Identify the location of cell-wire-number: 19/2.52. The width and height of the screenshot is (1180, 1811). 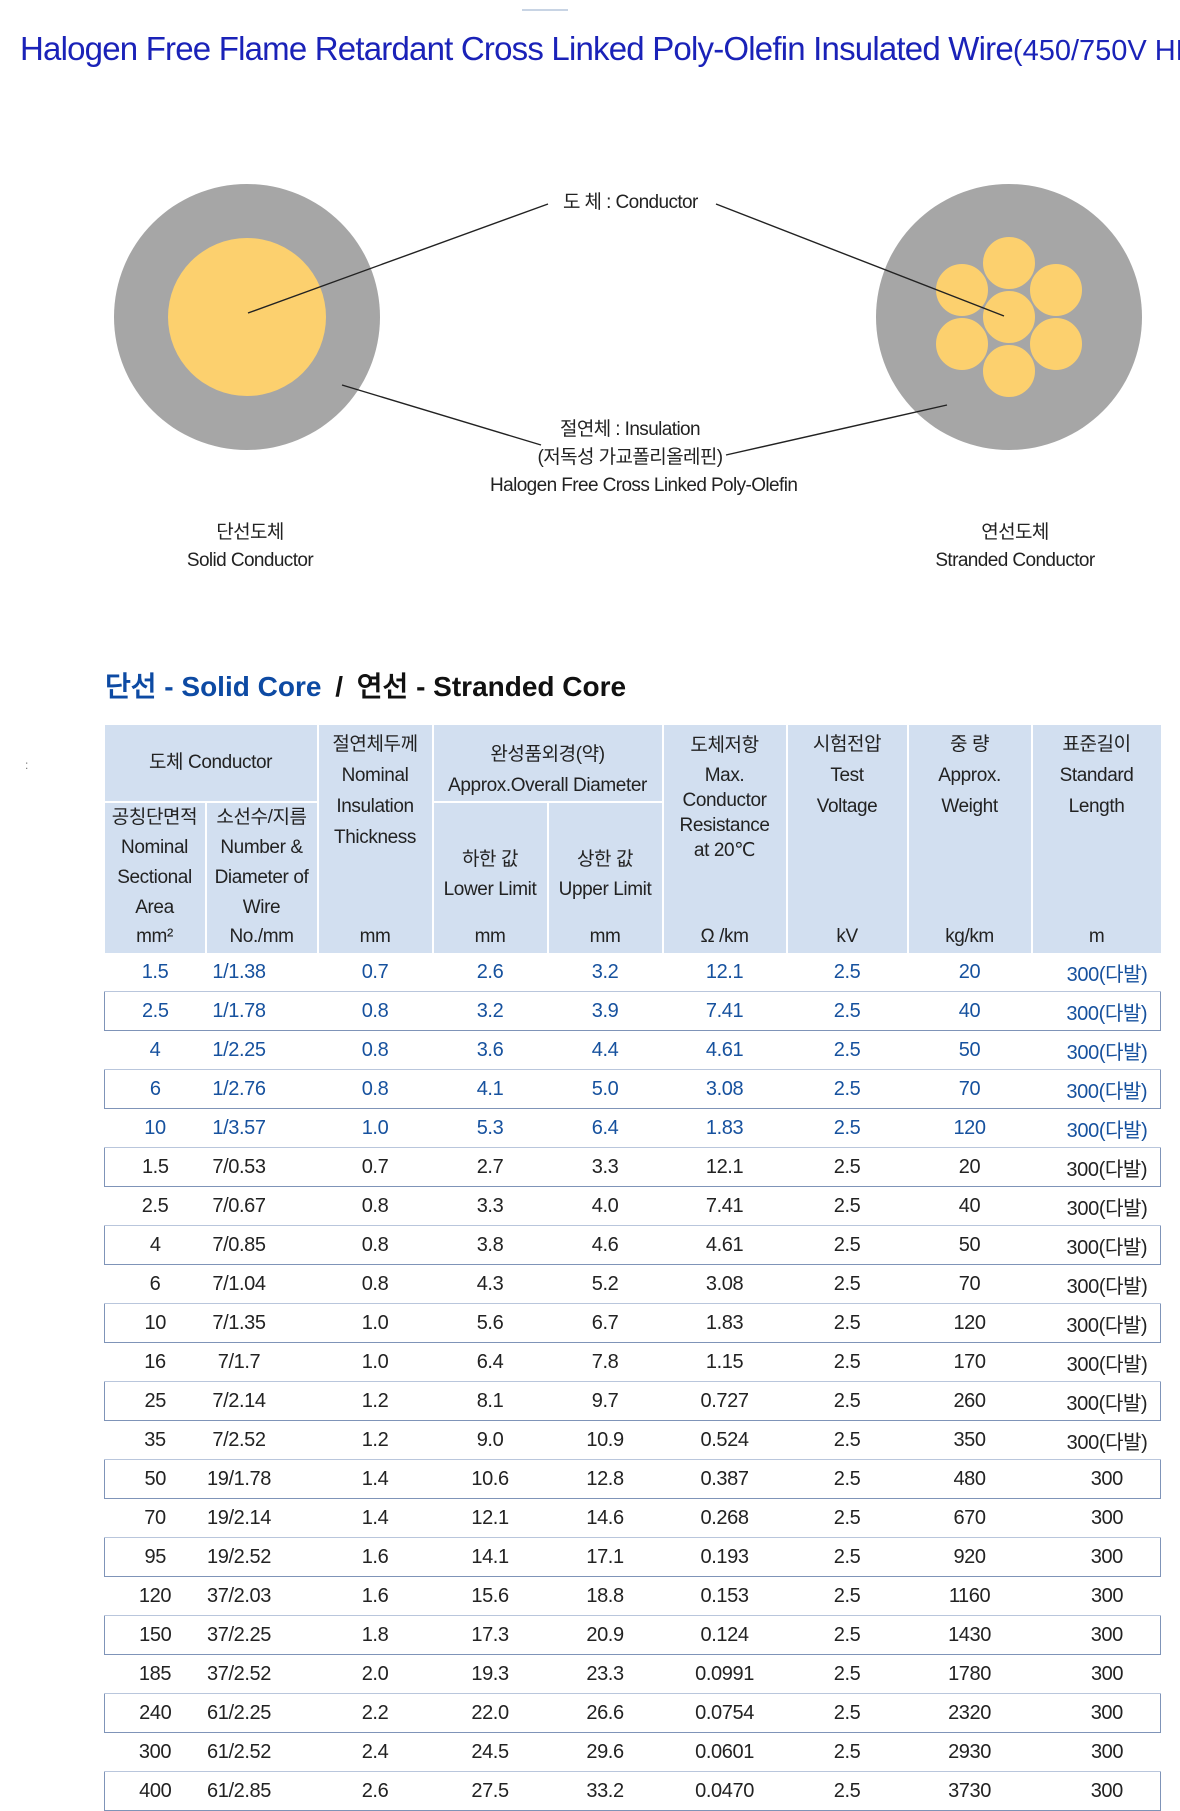
(261, 1557).